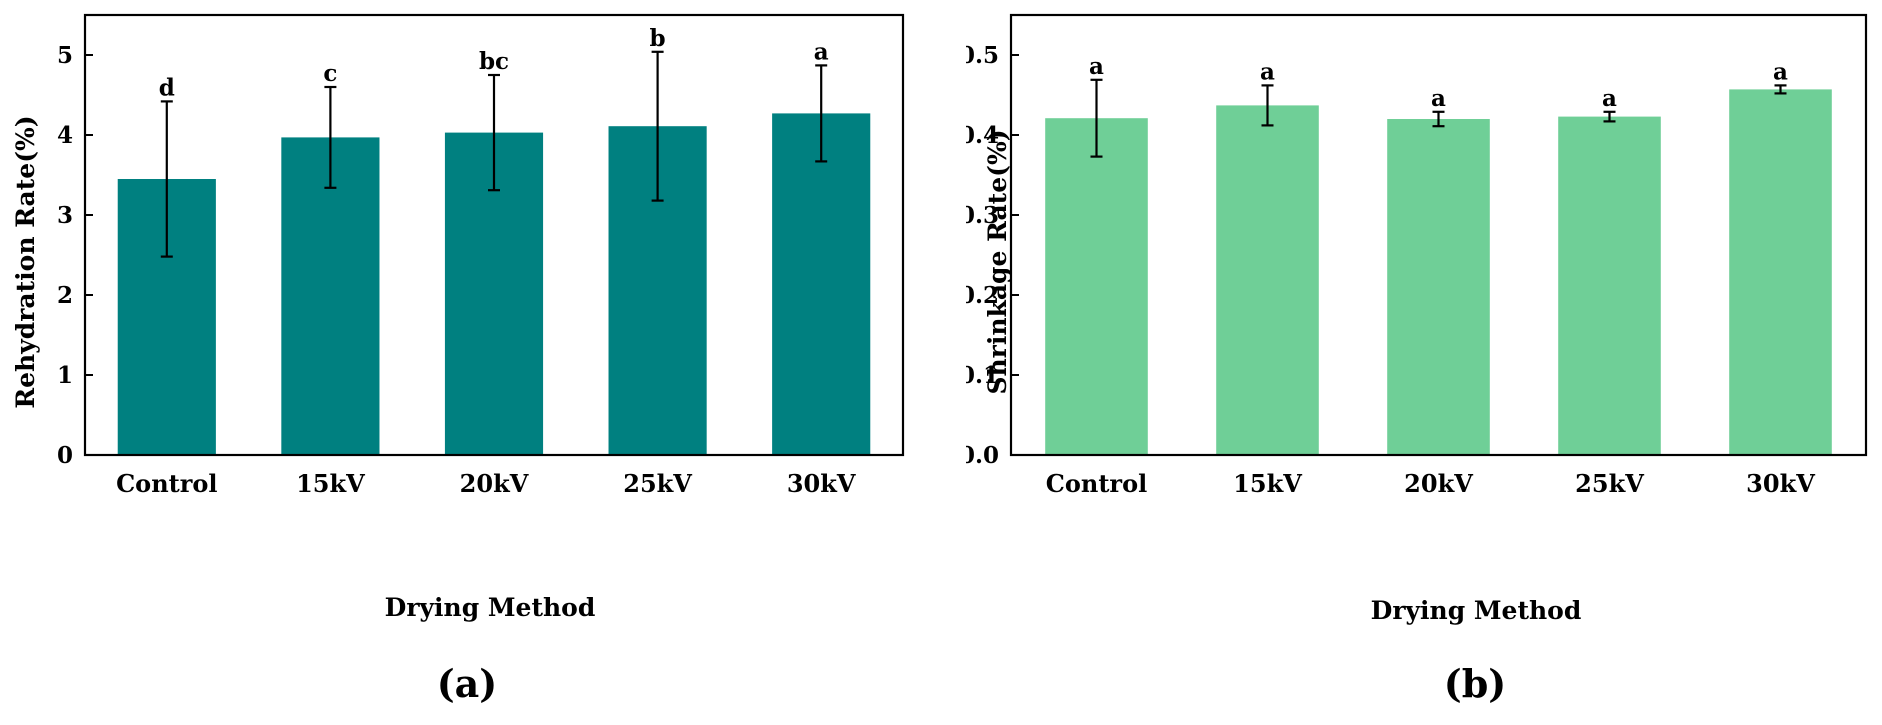 This screenshot has height=725, width=1882. What do you see at coordinates (982, 455) in the screenshot?
I see `y-tick-label: 0.0` at bounding box center [982, 455].